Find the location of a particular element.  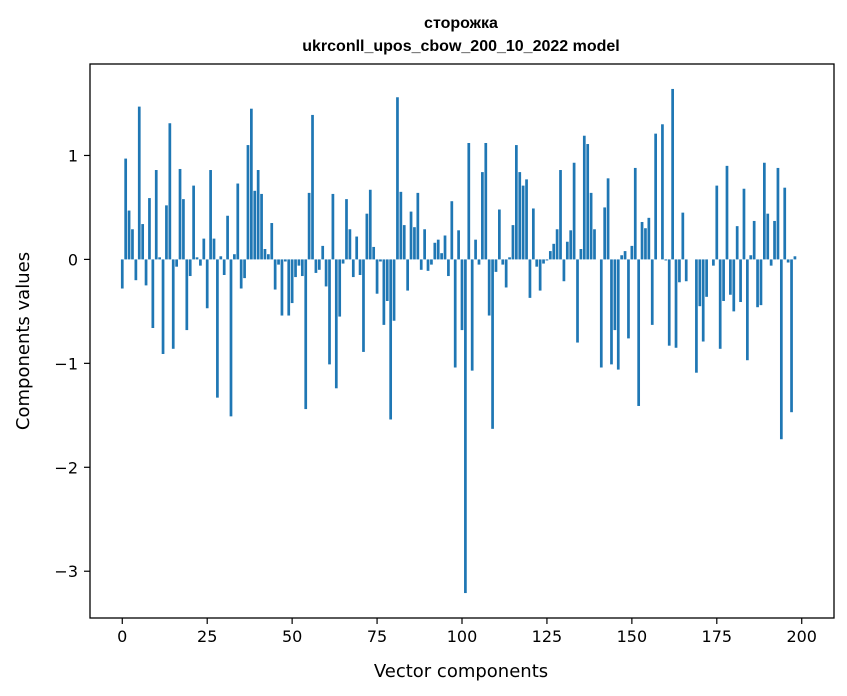

y-axis-ticks: −3 −2 −1 0 1 is located at coordinates (72, 363).